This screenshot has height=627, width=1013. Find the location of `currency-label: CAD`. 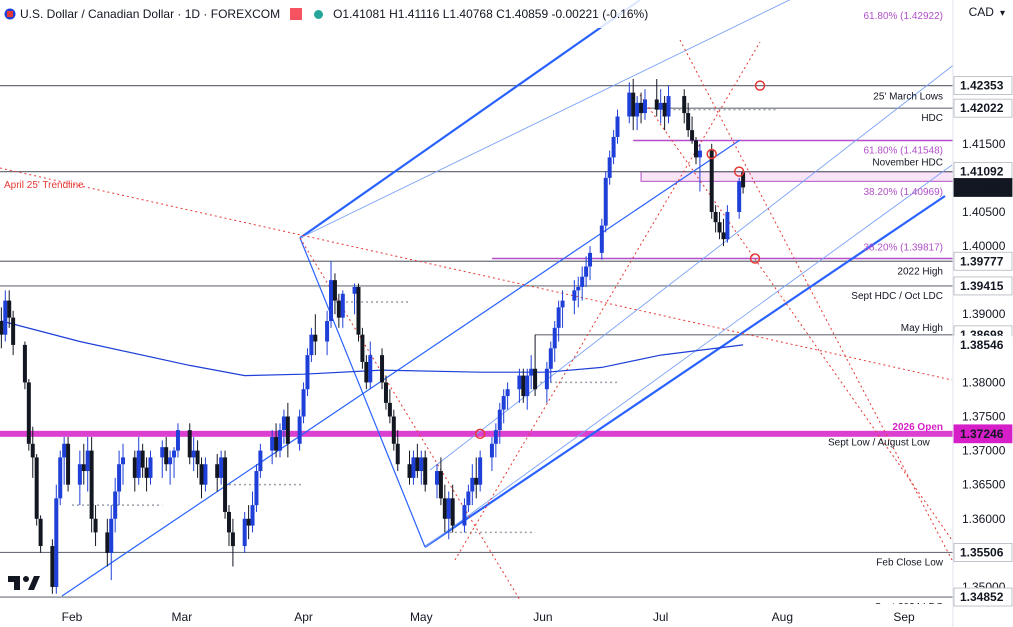

currency-label: CAD is located at coordinates (981, 12).